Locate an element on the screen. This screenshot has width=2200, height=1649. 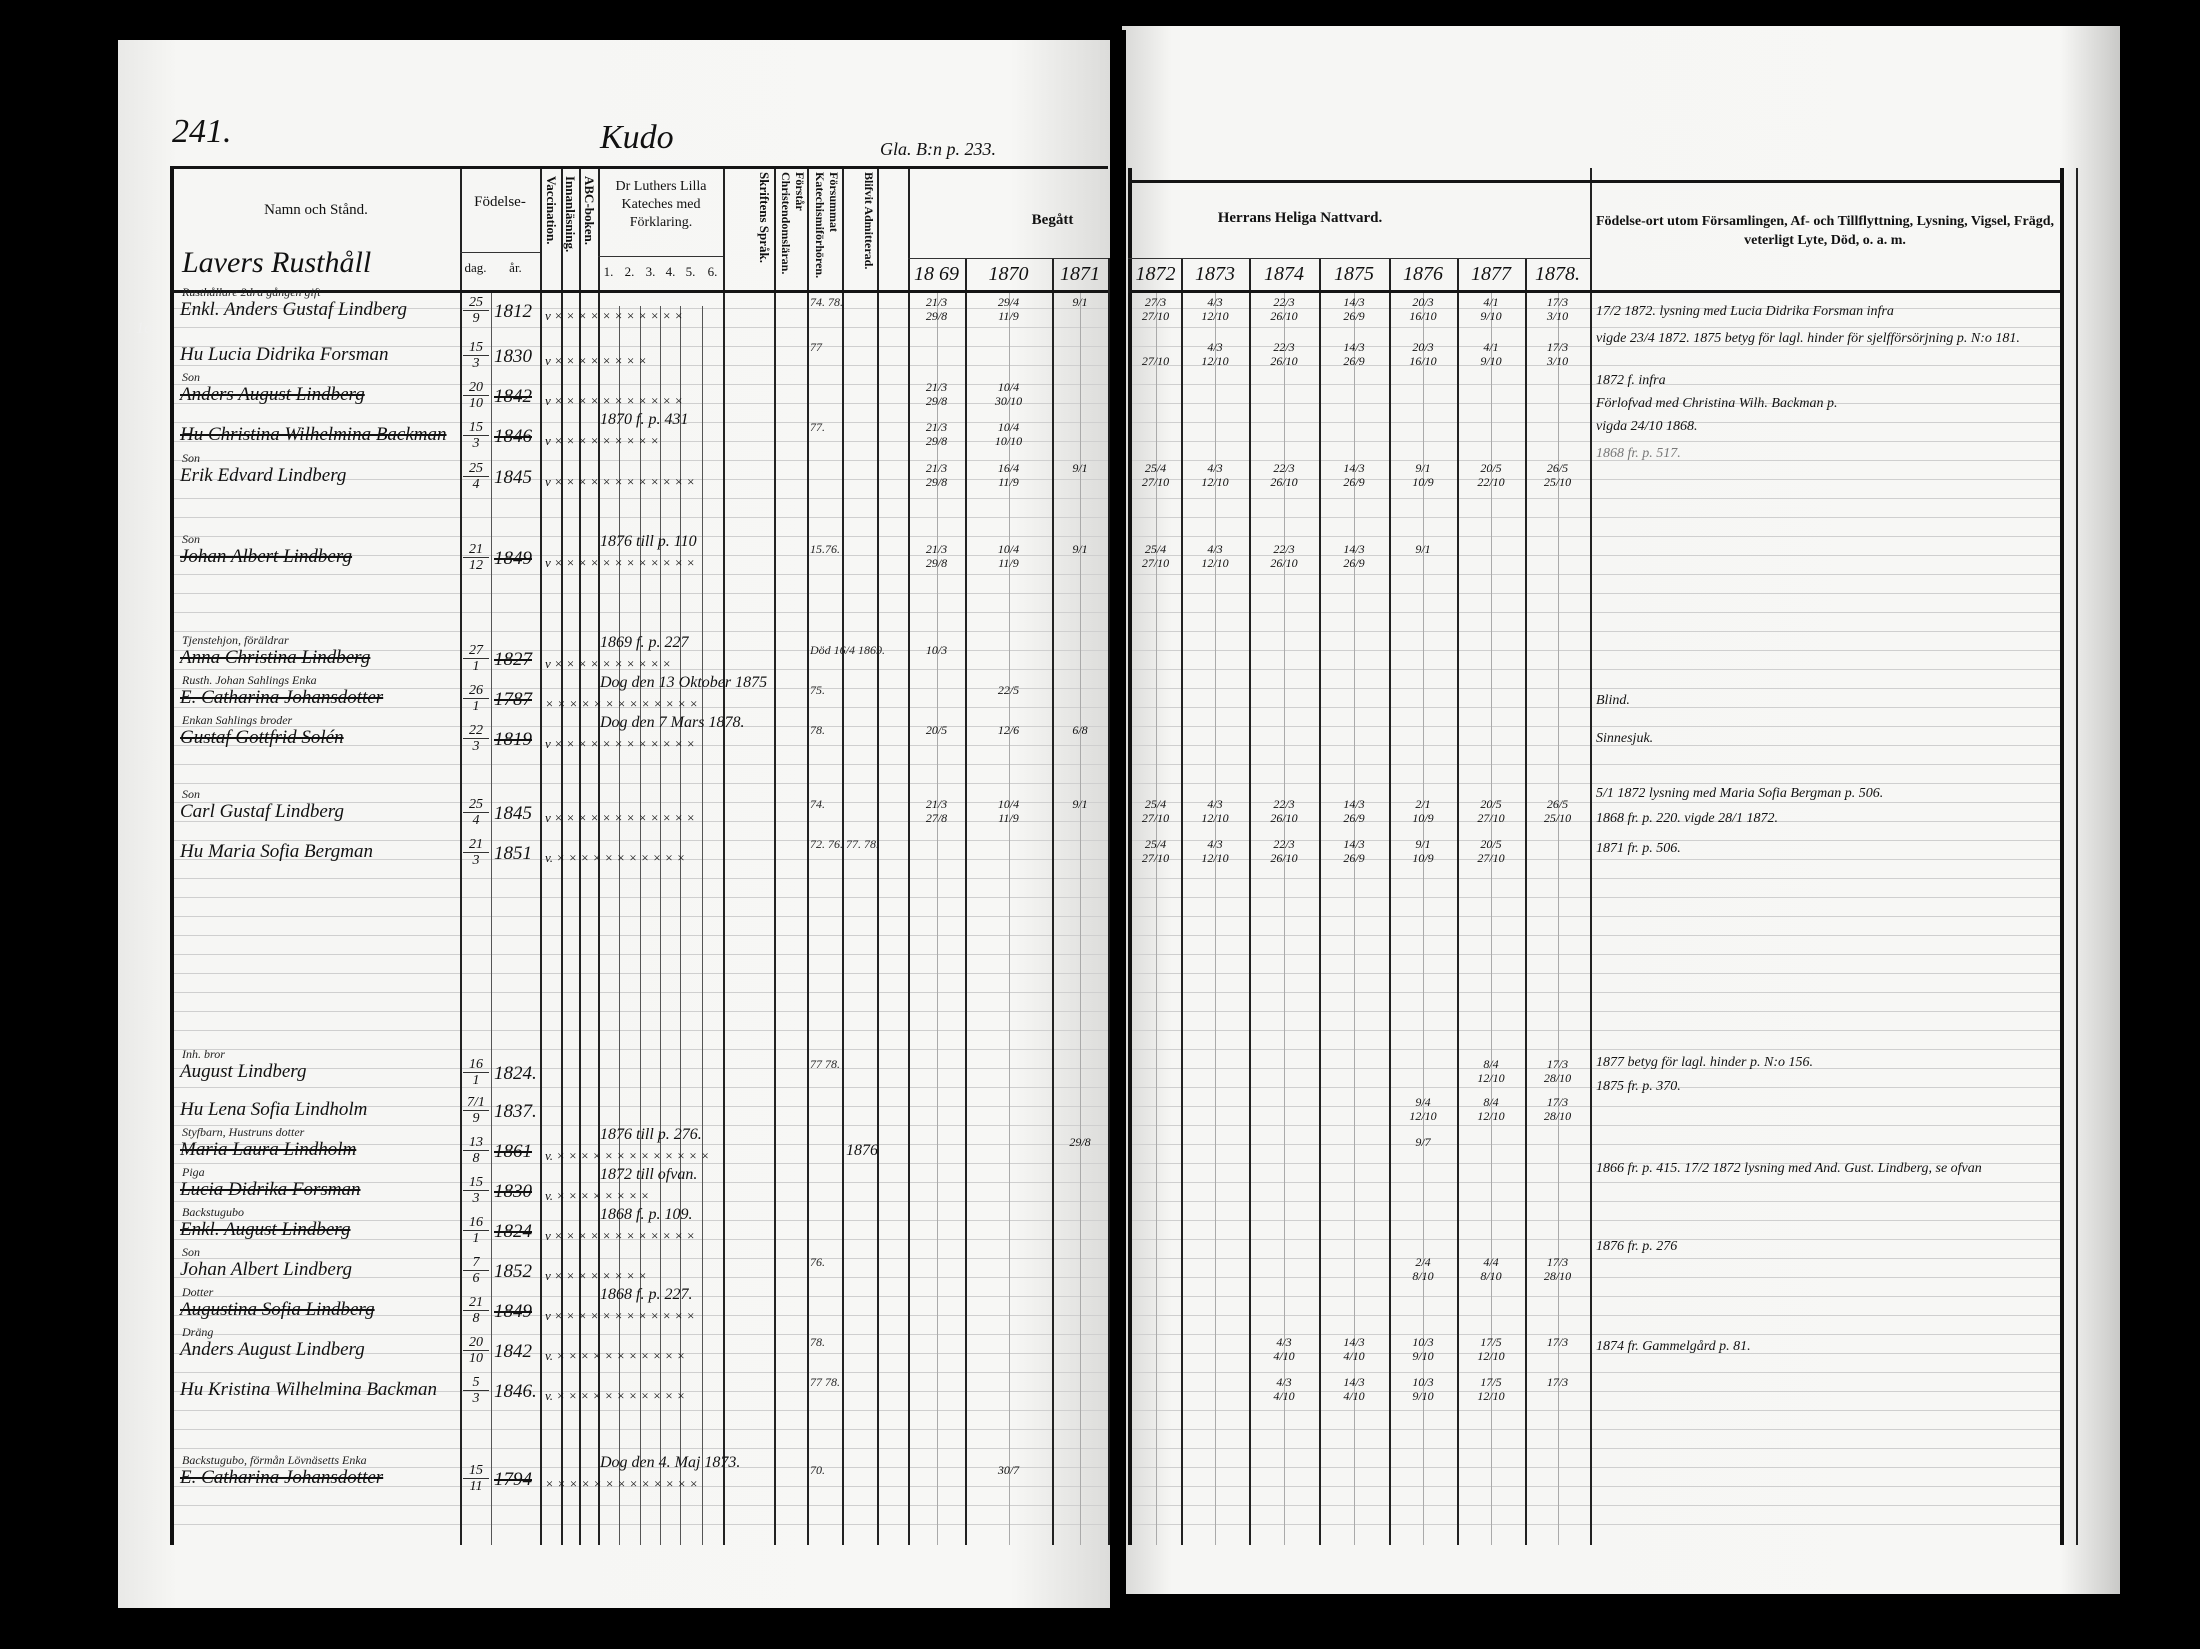
catechism-marks: v × × × × × × × × × × × × is located at coordinates (620, 481).